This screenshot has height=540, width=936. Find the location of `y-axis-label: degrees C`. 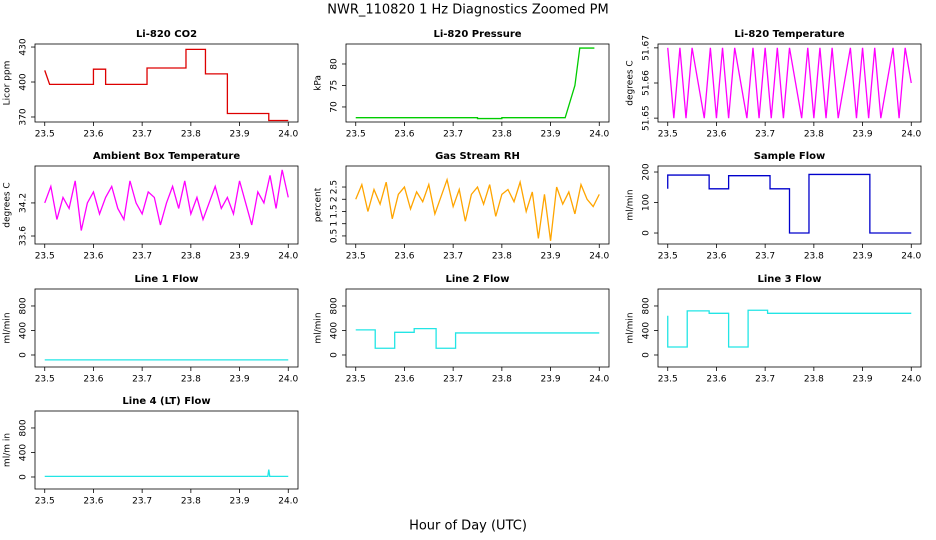

y-axis-label: degrees C is located at coordinates (8, 204).